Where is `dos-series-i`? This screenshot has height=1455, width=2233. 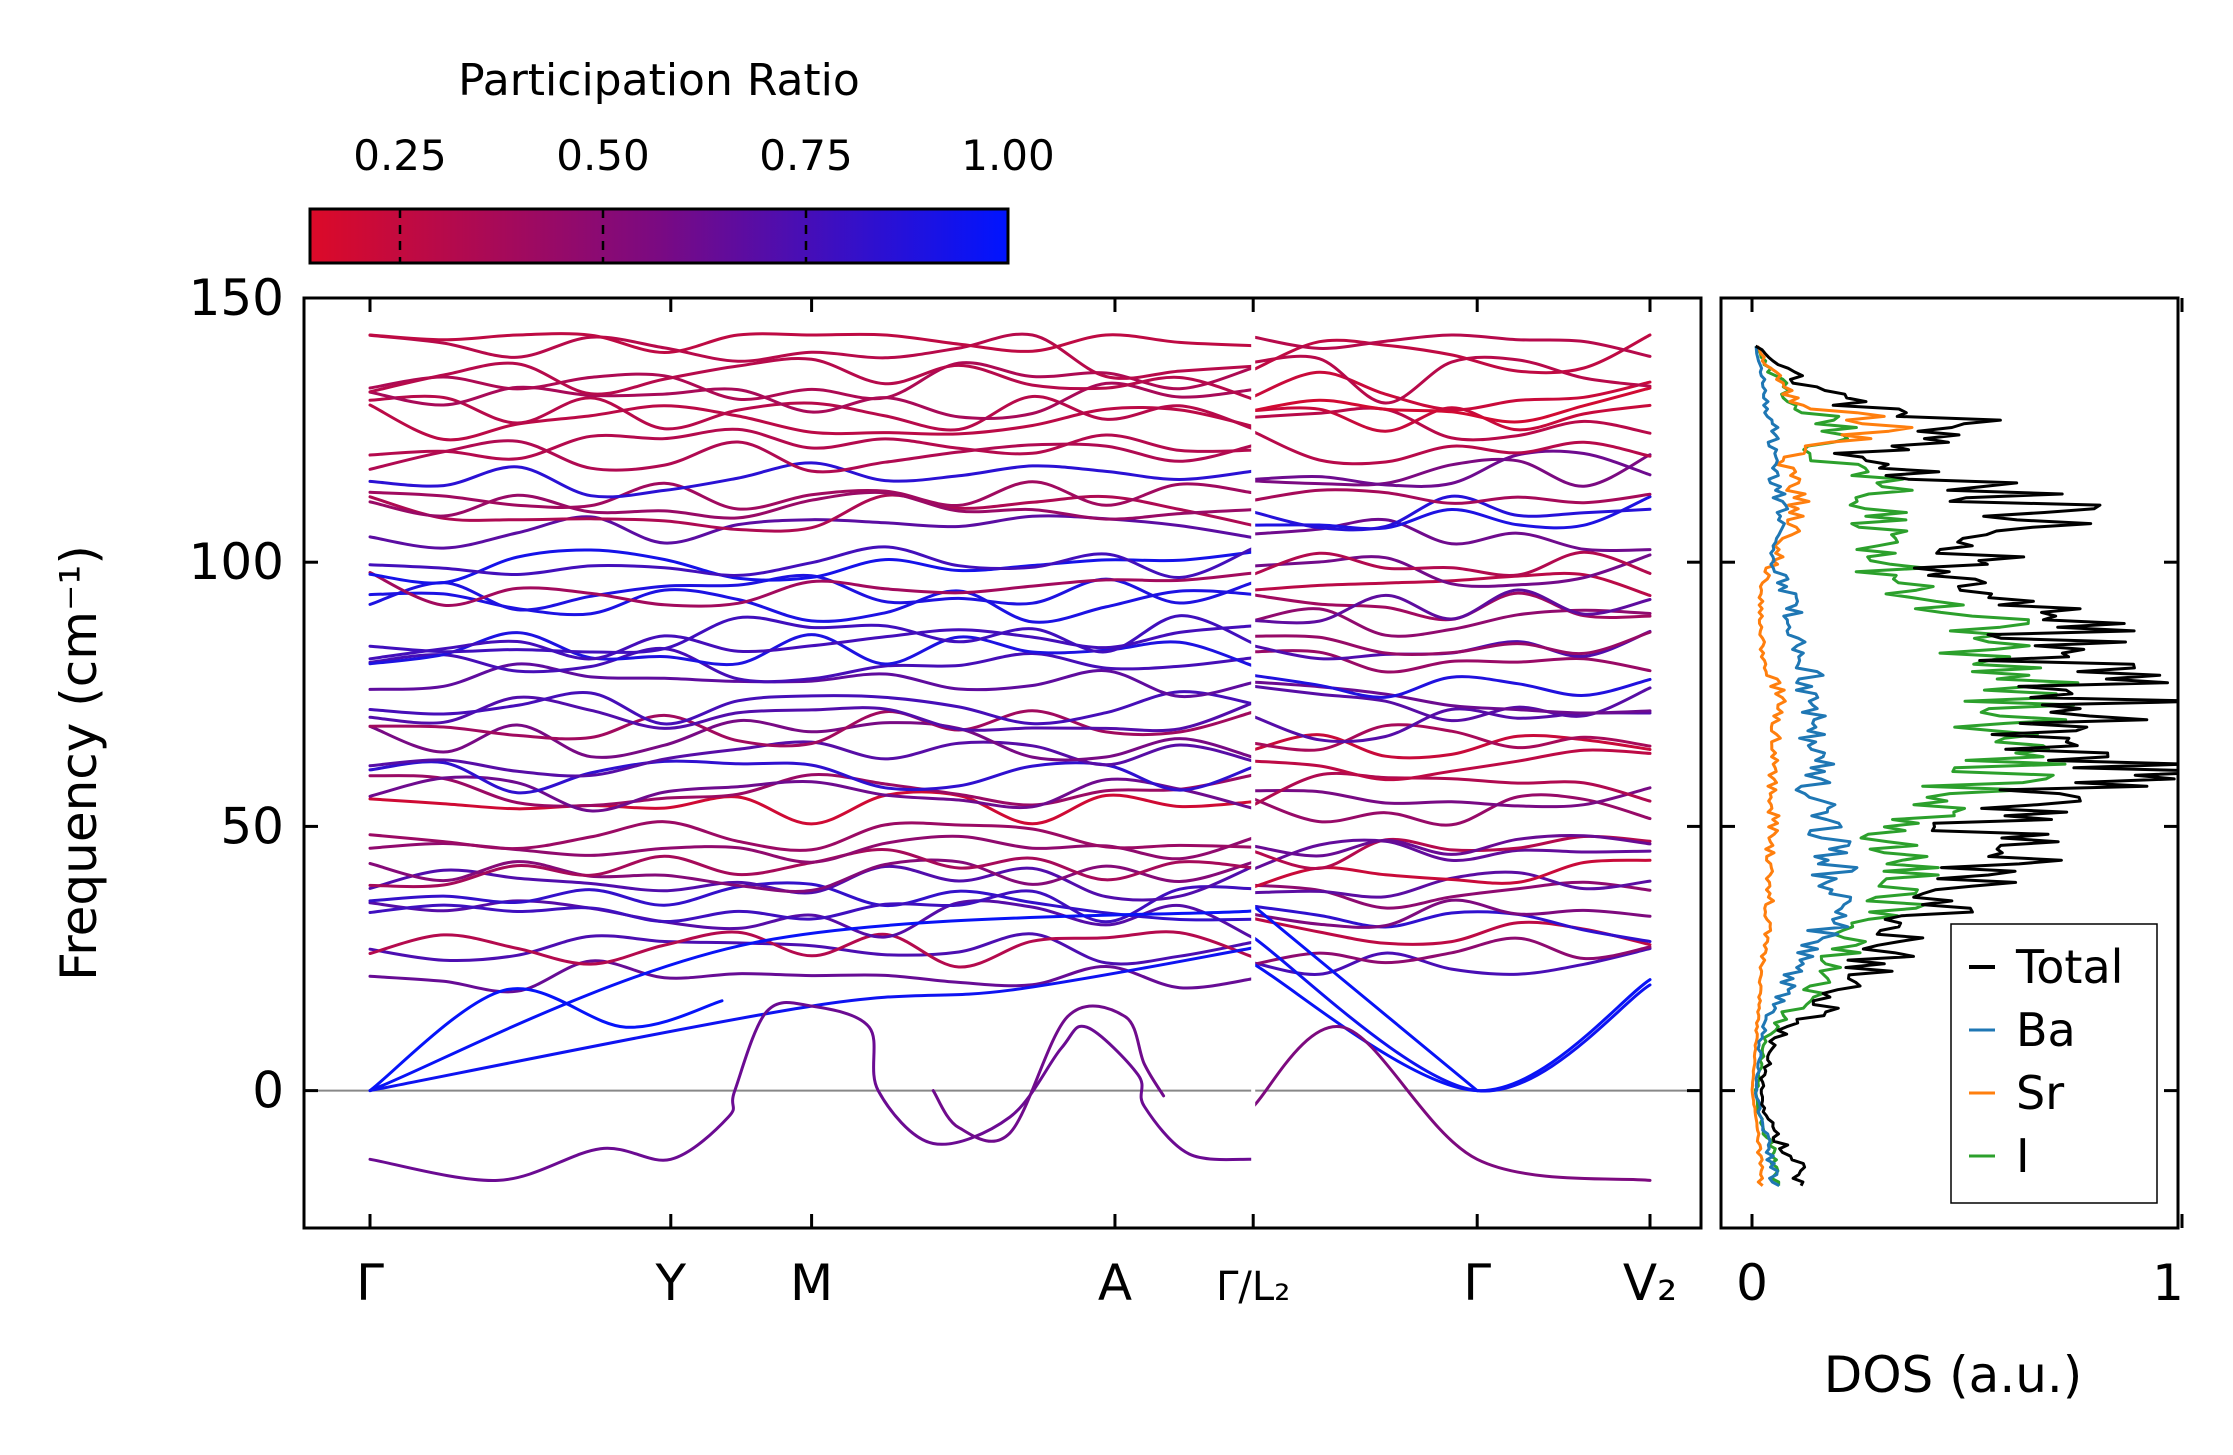
dos-series-i is located at coordinates (1916, 765).